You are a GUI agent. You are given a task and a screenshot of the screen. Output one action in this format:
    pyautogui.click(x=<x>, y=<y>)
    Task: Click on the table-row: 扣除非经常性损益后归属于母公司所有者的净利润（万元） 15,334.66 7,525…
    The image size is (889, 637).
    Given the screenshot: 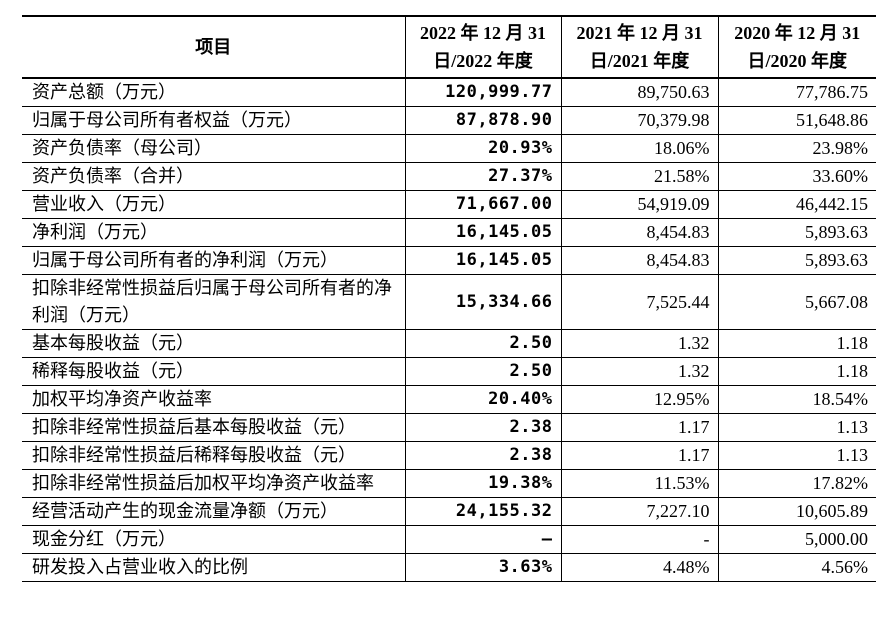 What is the action you would take?
    pyautogui.click(x=449, y=302)
    